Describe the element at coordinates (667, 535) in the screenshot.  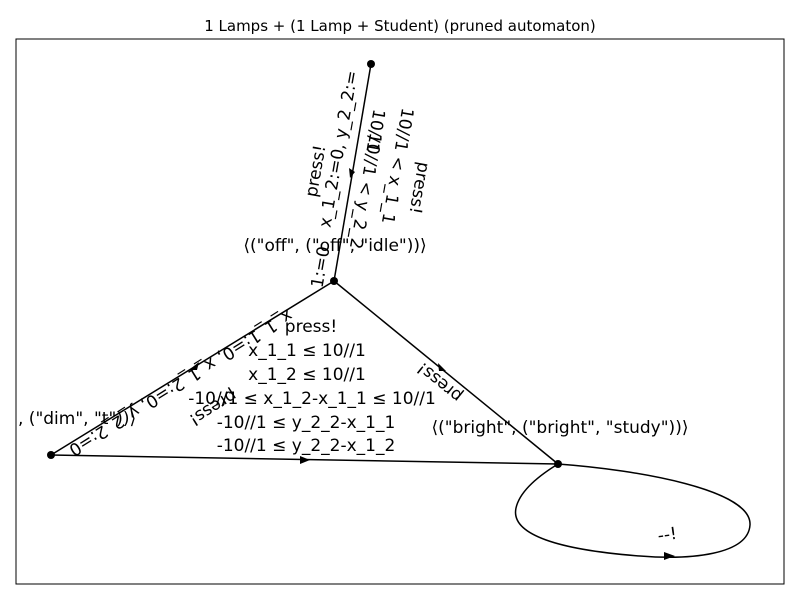
I see `edge-label-self-loop: --!` at that location.